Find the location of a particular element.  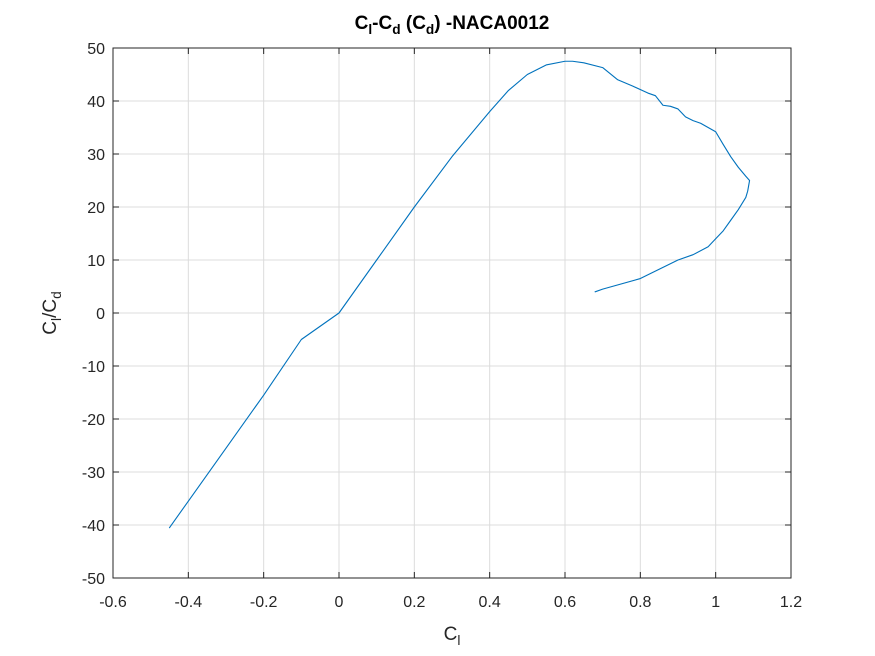

chart-title: Cl​-Cd​ (Cd​) -NACA0012 is located at coordinates (452, 25).